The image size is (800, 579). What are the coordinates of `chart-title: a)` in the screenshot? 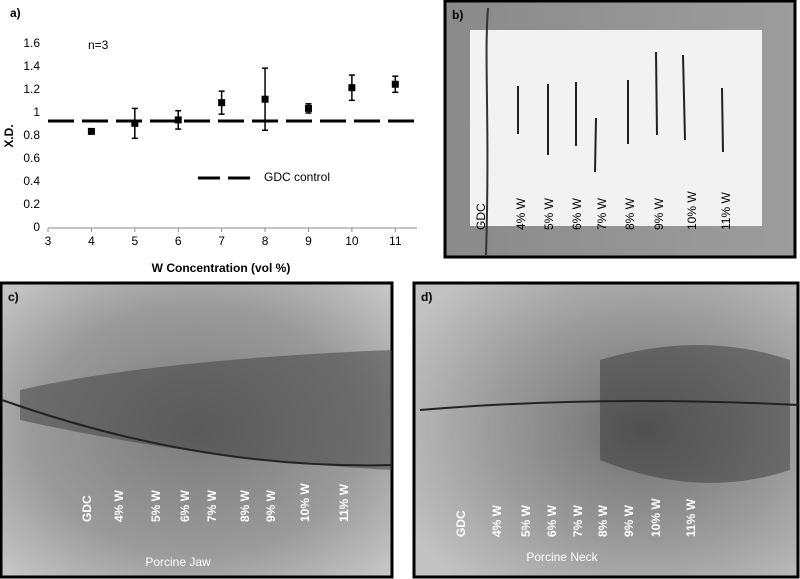 It's located at (15, 13).